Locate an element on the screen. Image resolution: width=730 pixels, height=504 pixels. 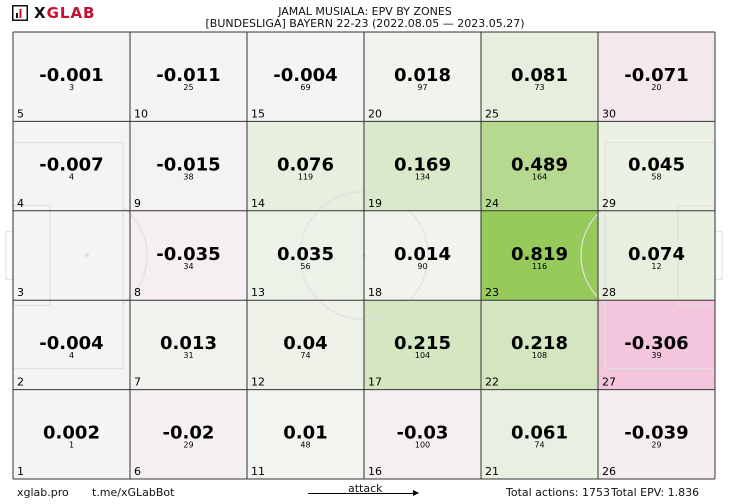
zone-number: 15 is located at coordinates (258, 113).